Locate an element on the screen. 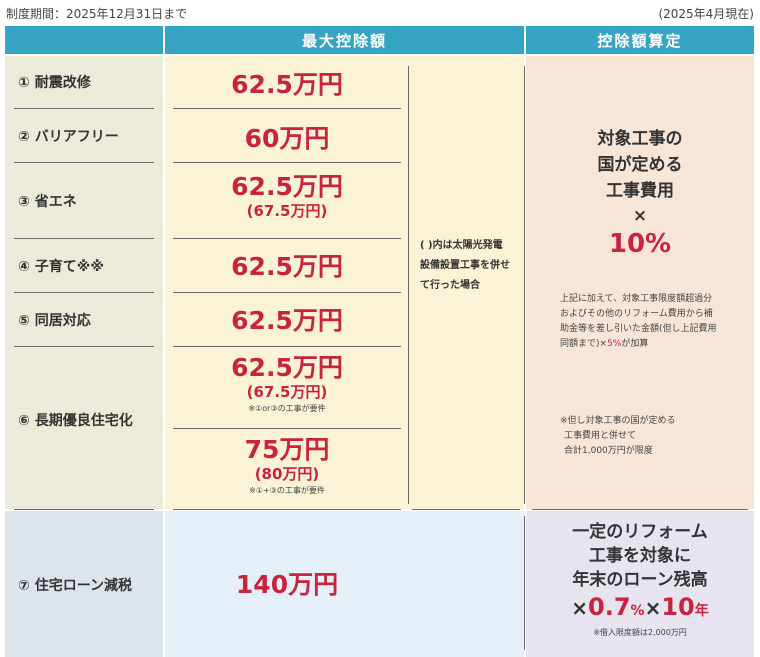 The height and width of the screenshot is (657, 760). solar-note: ( )内は太陽光発電 設備設置工事を併せ て行った場合 is located at coordinates (470, 266).